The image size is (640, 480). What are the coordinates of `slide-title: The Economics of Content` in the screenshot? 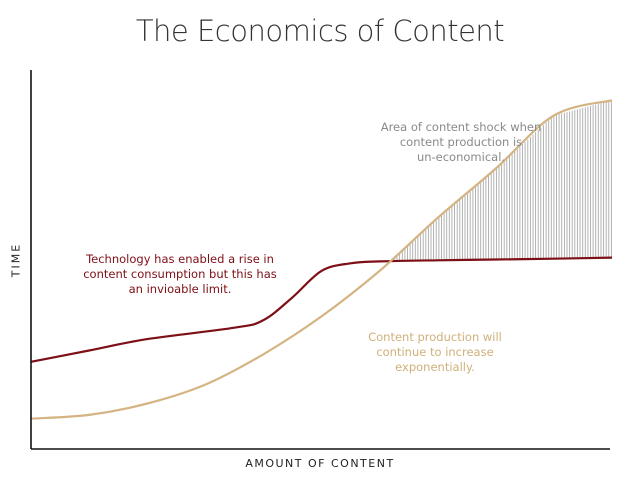 It's located at (320, 31).